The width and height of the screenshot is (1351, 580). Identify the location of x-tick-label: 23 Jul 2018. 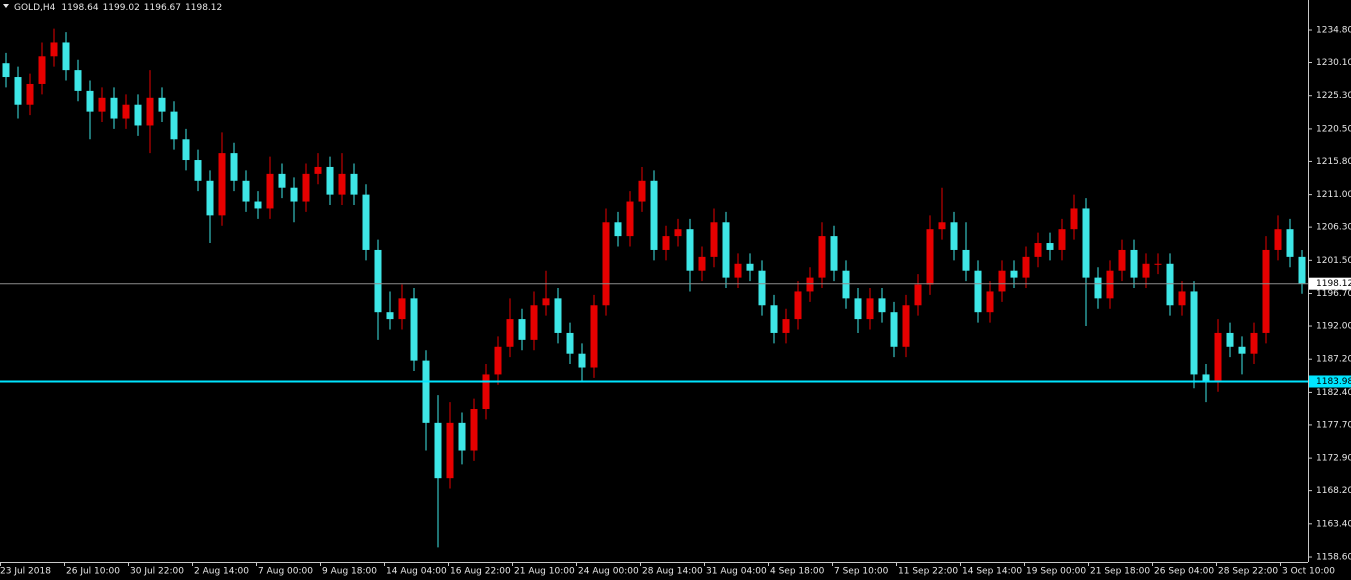
(25, 572).